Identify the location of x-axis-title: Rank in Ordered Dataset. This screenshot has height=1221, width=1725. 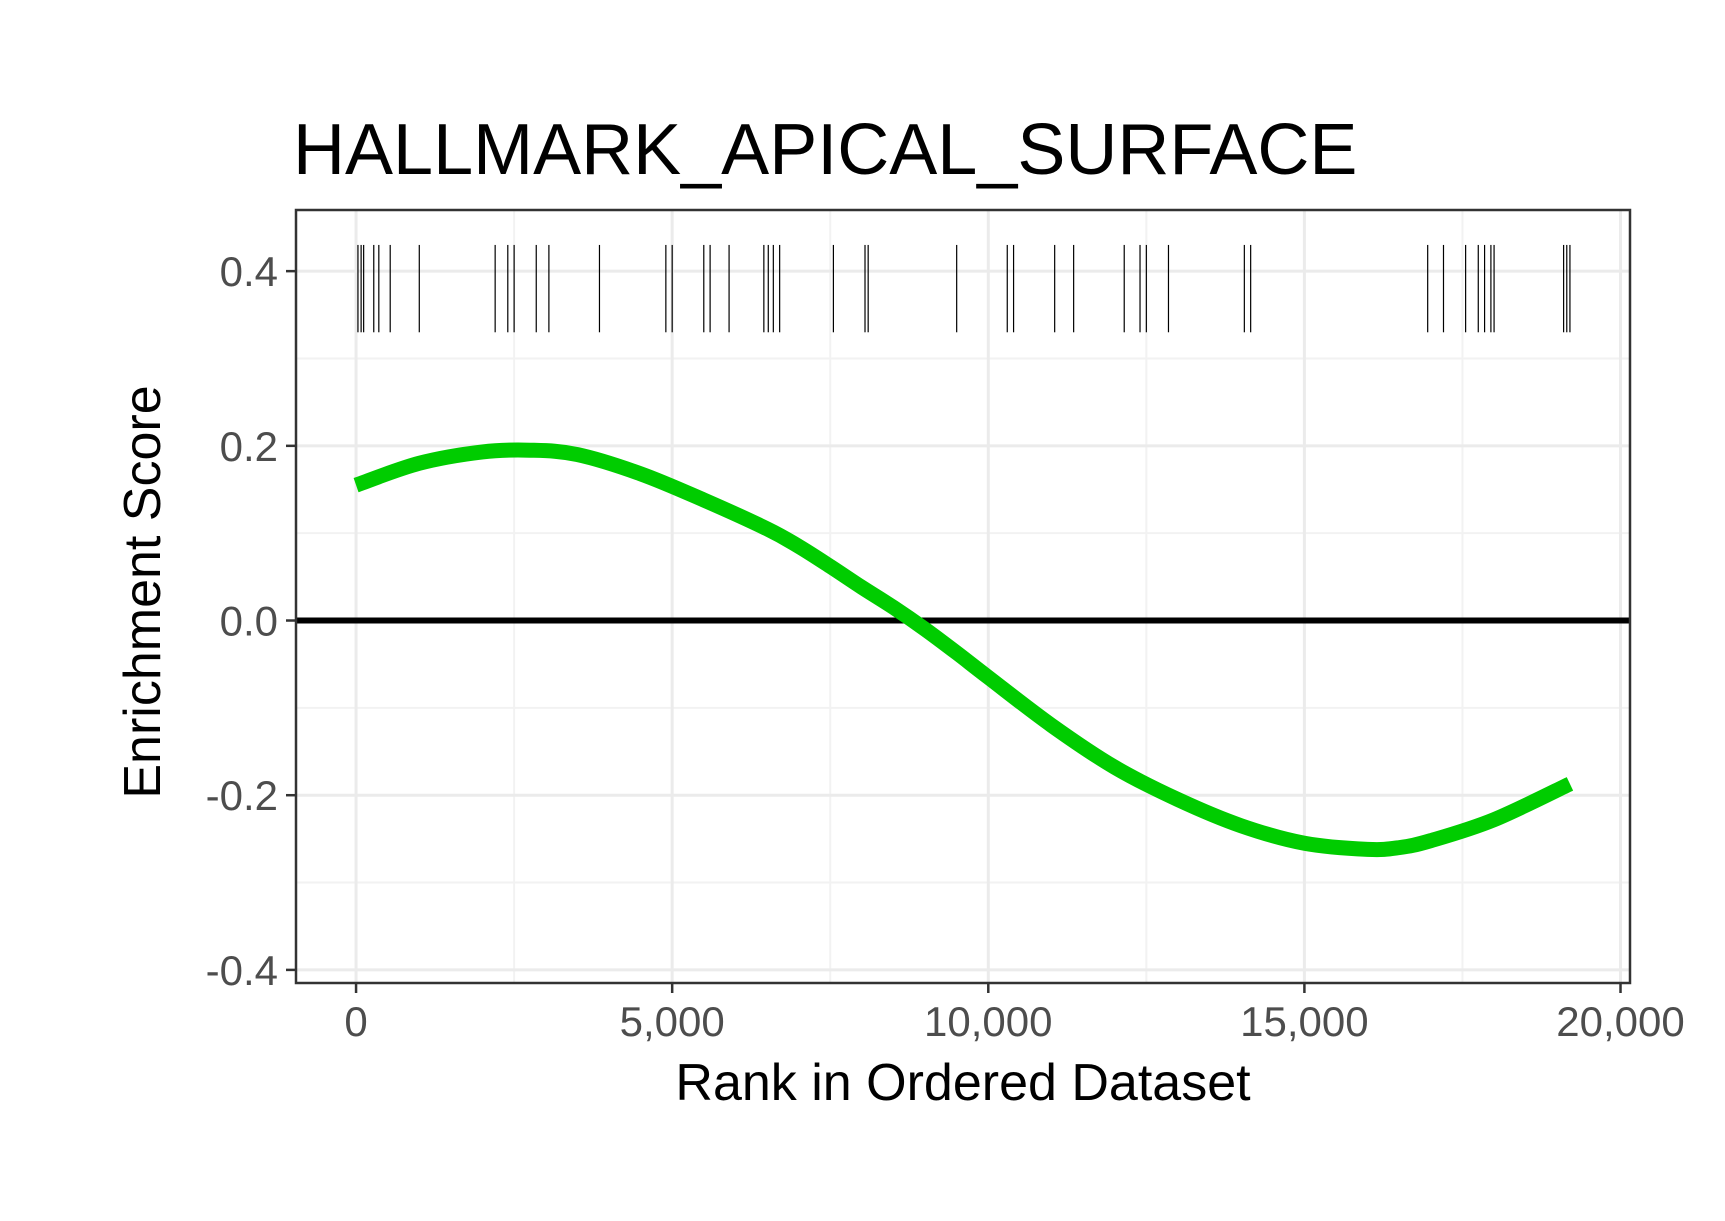
(963, 1083).